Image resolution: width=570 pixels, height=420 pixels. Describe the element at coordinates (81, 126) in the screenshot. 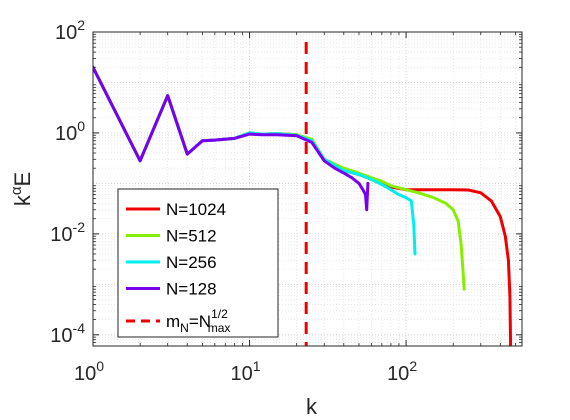

I see `y-tick-exponent: 0` at that location.